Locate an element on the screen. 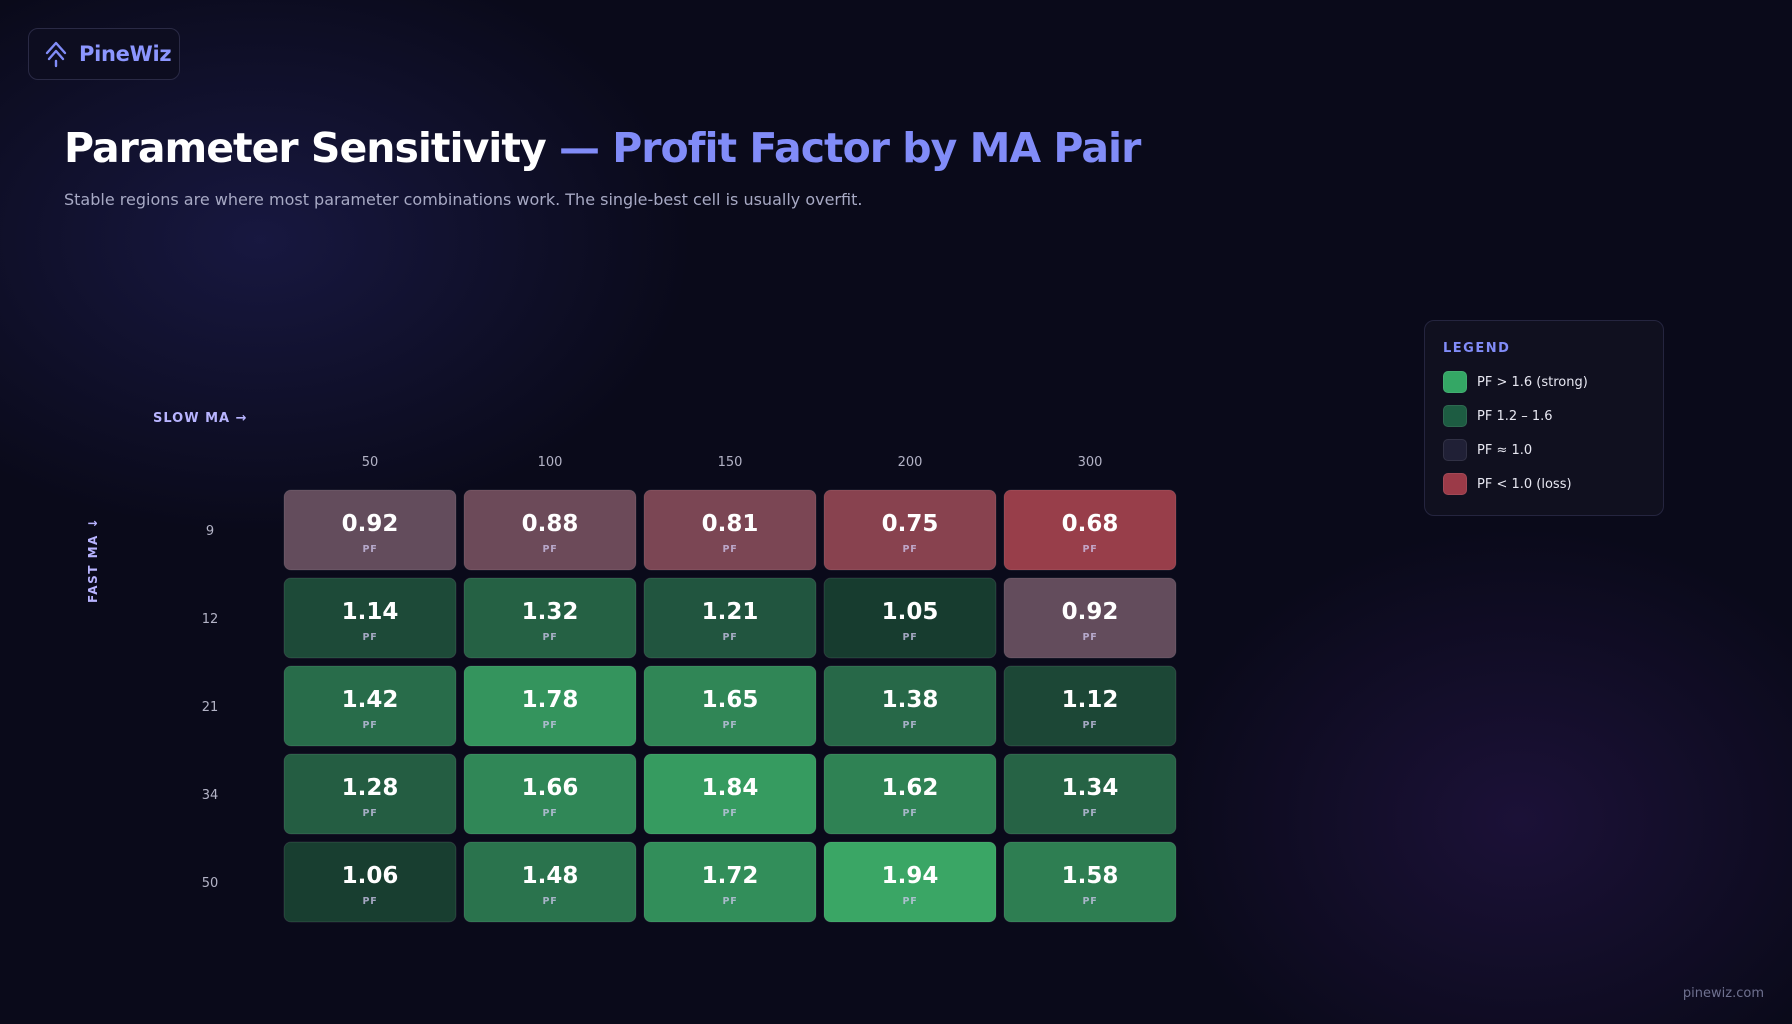 This screenshot has height=1024, width=1792. cell-value-label: 1.38 is located at coordinates (910, 700).